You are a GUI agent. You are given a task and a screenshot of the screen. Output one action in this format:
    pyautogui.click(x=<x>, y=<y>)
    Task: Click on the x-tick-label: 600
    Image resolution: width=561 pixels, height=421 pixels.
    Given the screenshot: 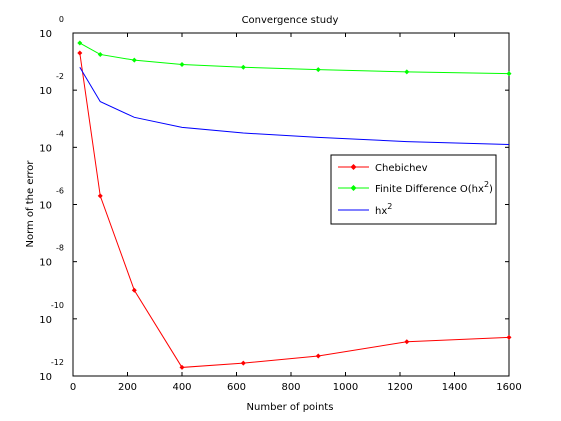 What is the action you would take?
    pyautogui.click(x=236, y=387)
    